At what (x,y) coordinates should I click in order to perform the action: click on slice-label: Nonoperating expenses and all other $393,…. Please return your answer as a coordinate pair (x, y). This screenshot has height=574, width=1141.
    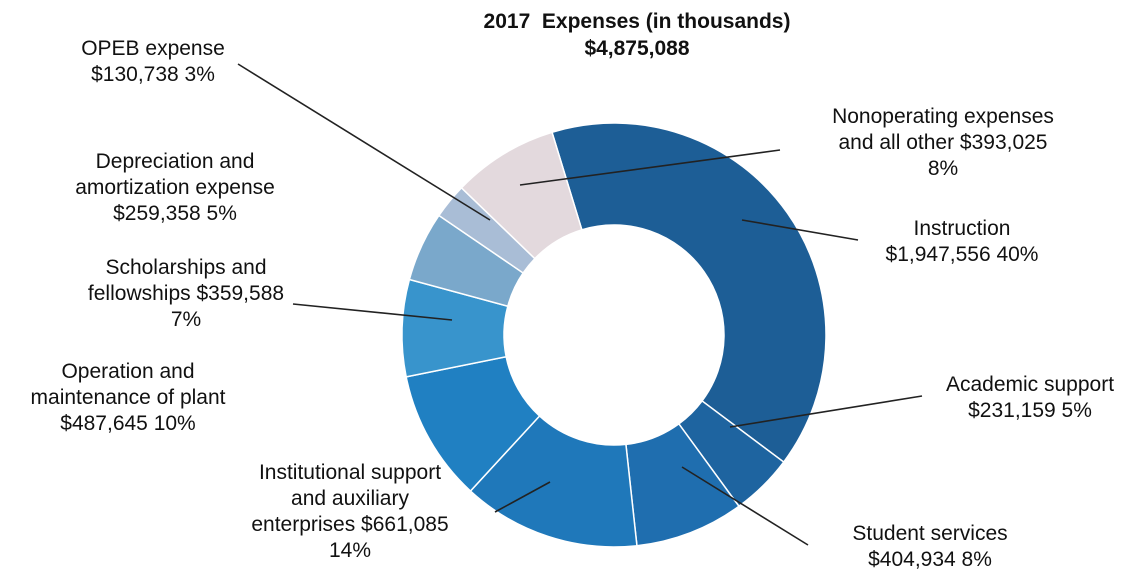
    Looking at the image, I should click on (943, 142).